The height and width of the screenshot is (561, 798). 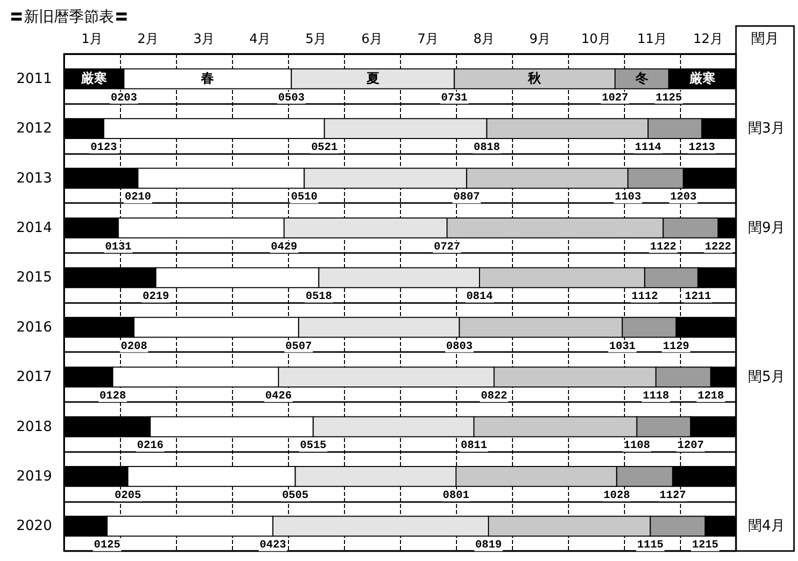 What do you see at coordinates (69, 17) in the screenshot?
I see `chart-title: 〓新旧暦季節表〓` at bounding box center [69, 17].